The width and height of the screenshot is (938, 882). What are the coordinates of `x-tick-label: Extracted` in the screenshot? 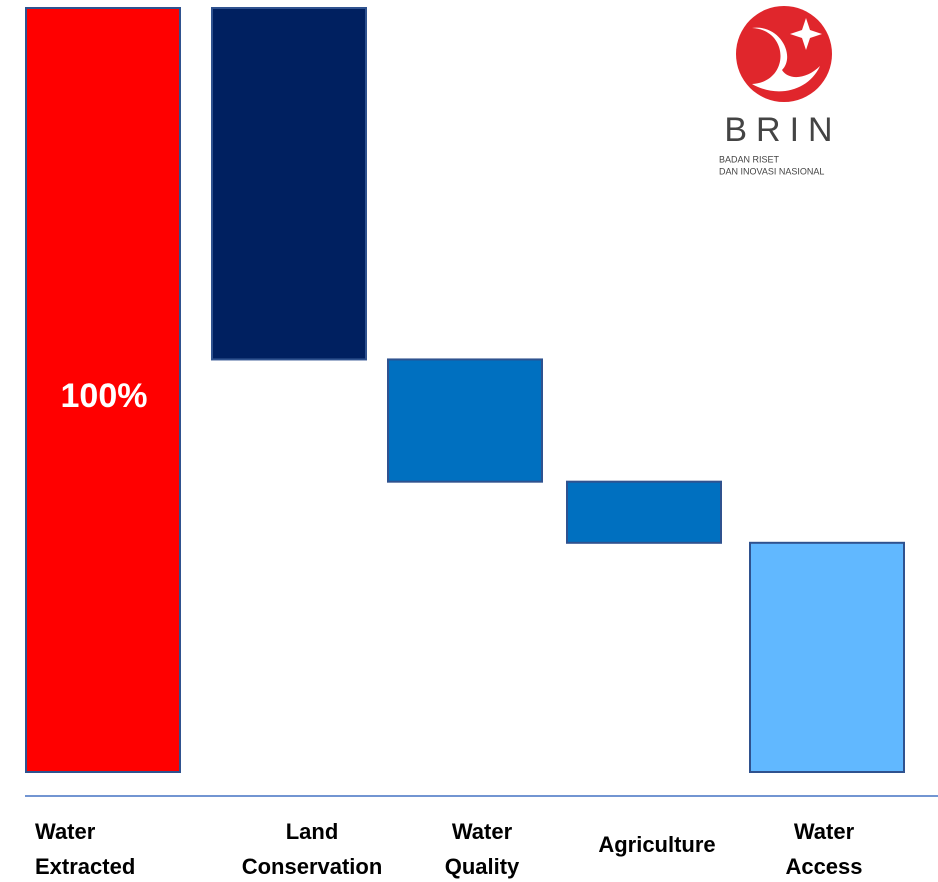 It's located at (85, 866).